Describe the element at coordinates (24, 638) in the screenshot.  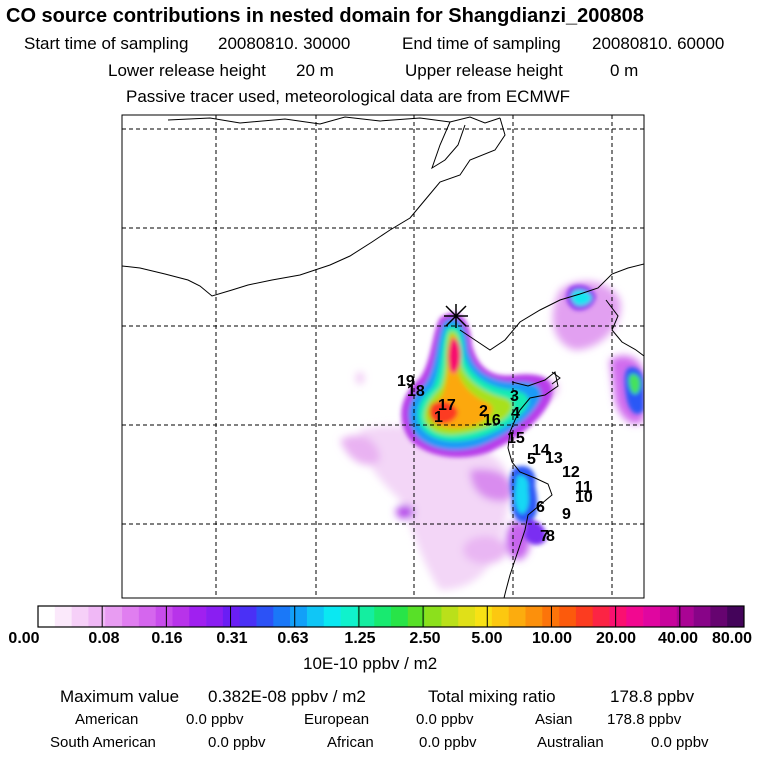
I see `colorbar-tick-label: 0.00` at that location.